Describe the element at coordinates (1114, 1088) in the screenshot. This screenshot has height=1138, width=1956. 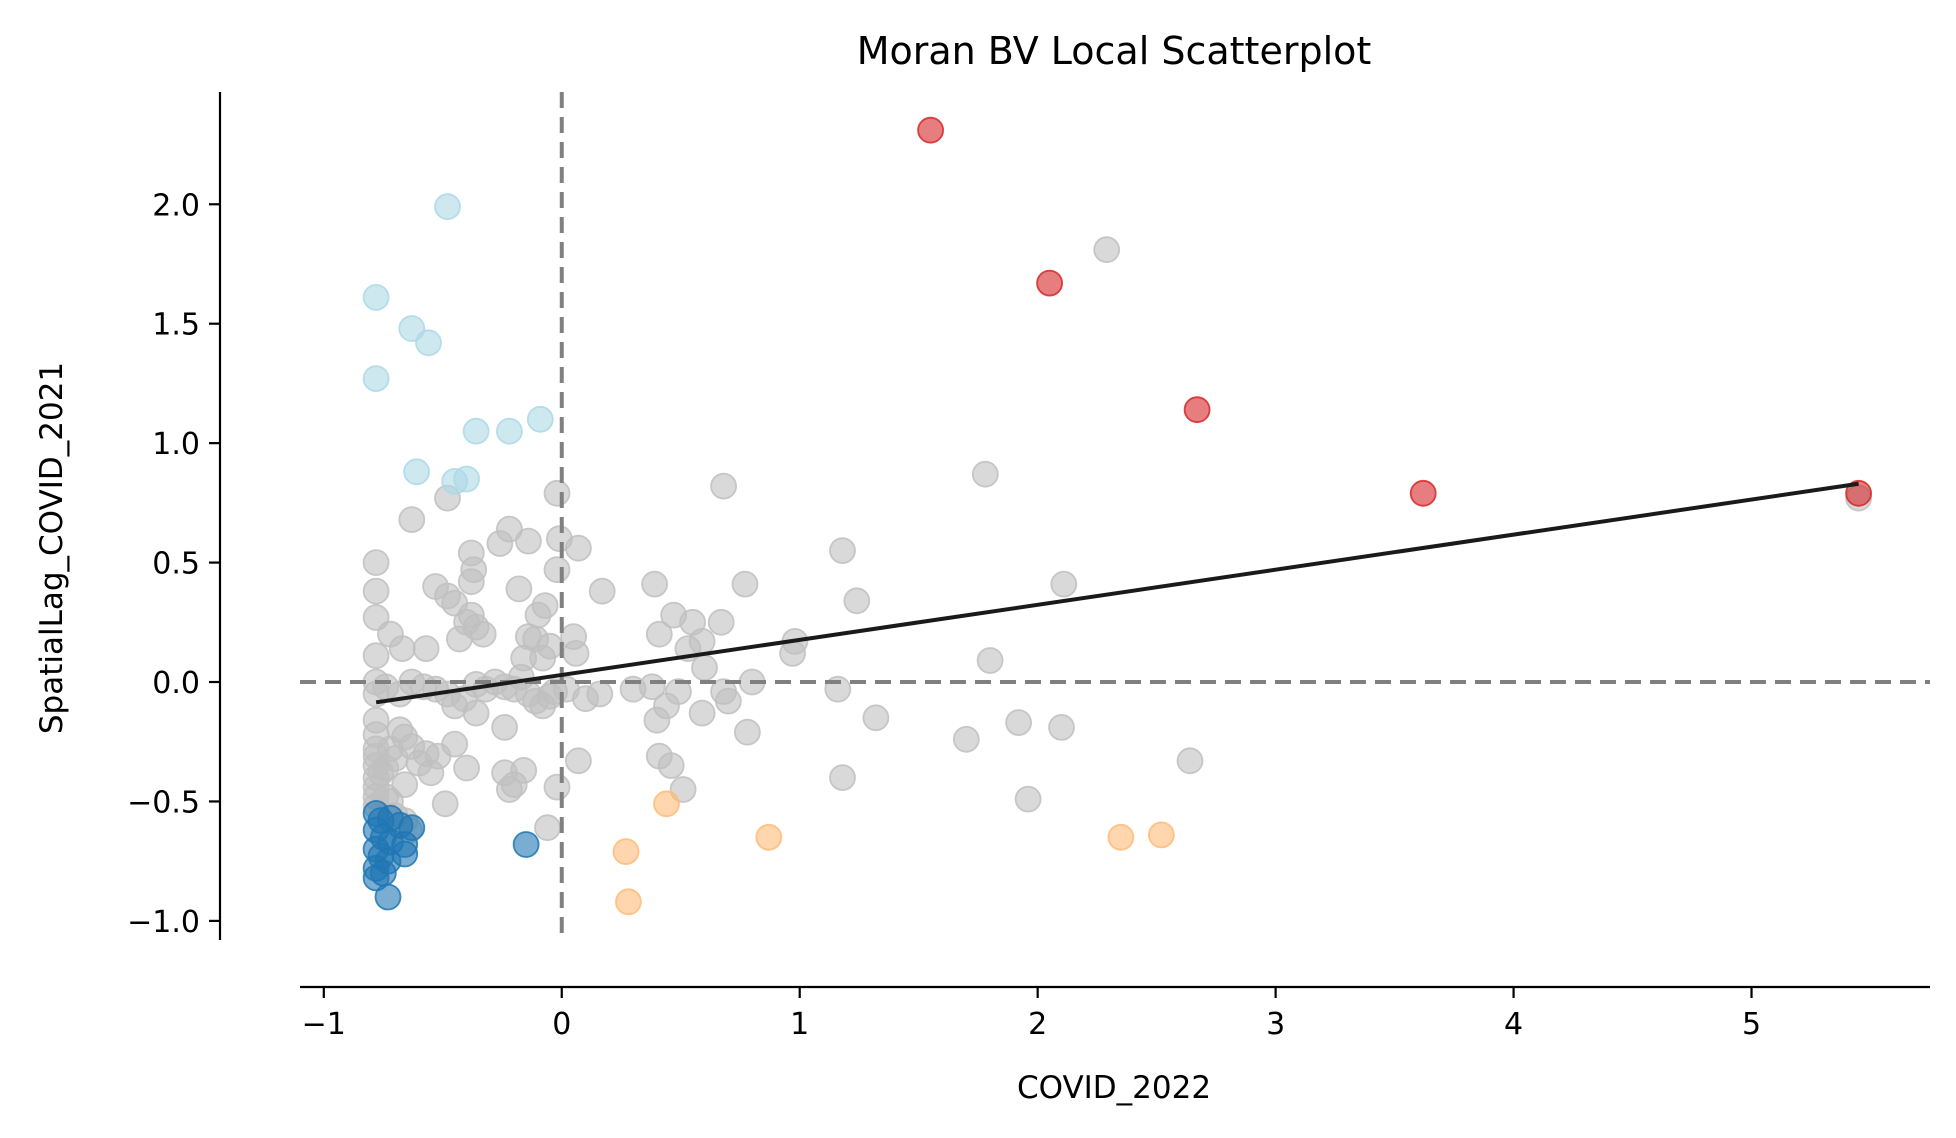
I see `x-axis-label: COVID_2022` at that location.